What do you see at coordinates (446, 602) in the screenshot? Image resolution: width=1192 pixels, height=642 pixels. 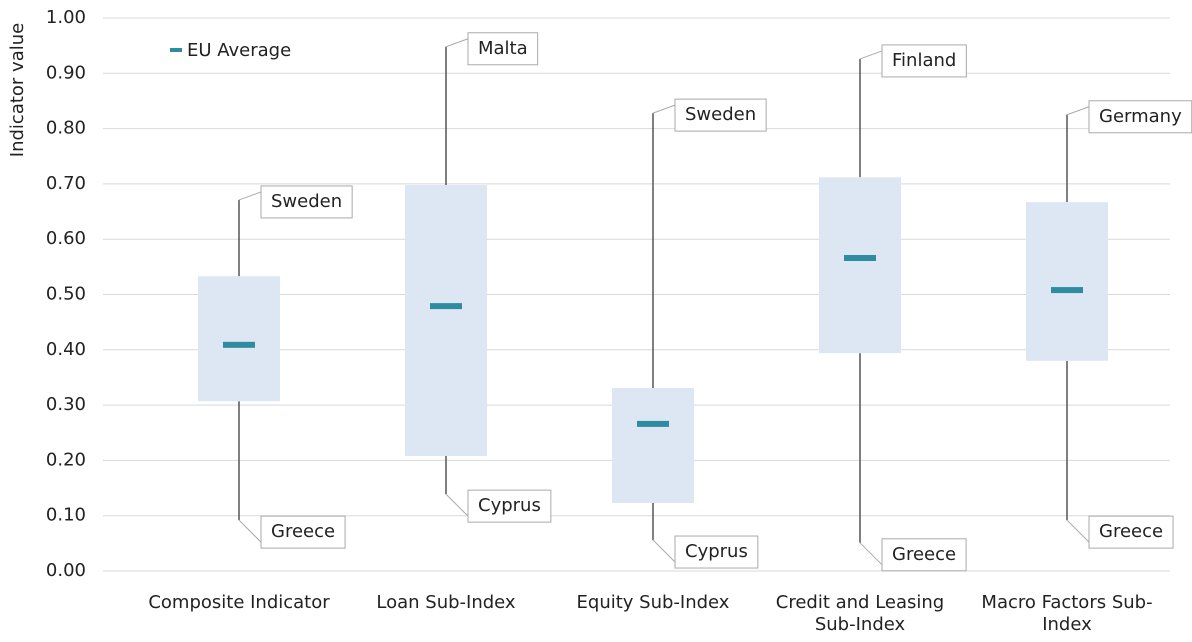 I see `x-tick-label: Loan Sub-Index` at bounding box center [446, 602].